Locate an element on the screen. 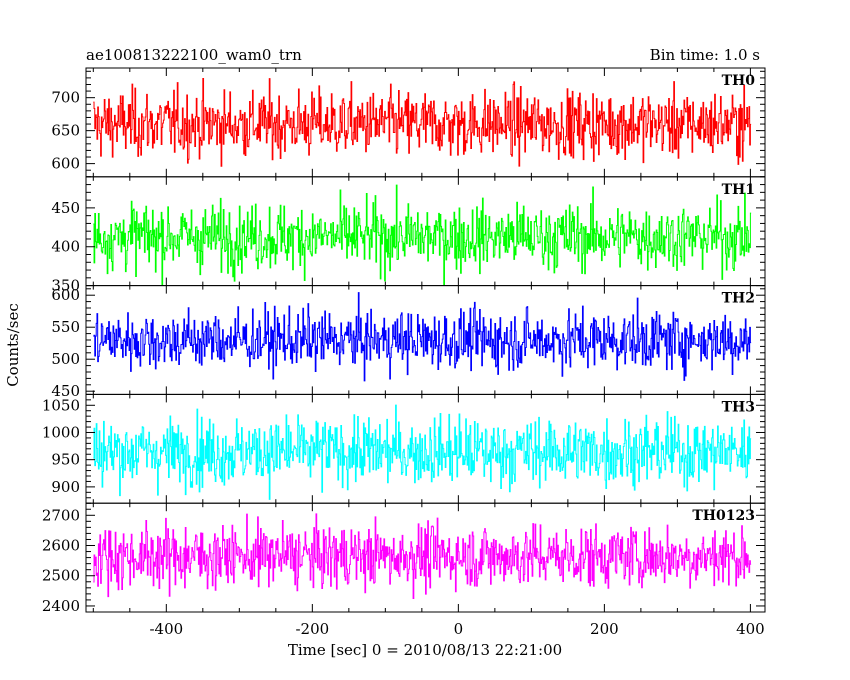 This screenshot has height=680, width=850. x-tick-label: 200 is located at coordinates (604, 629).